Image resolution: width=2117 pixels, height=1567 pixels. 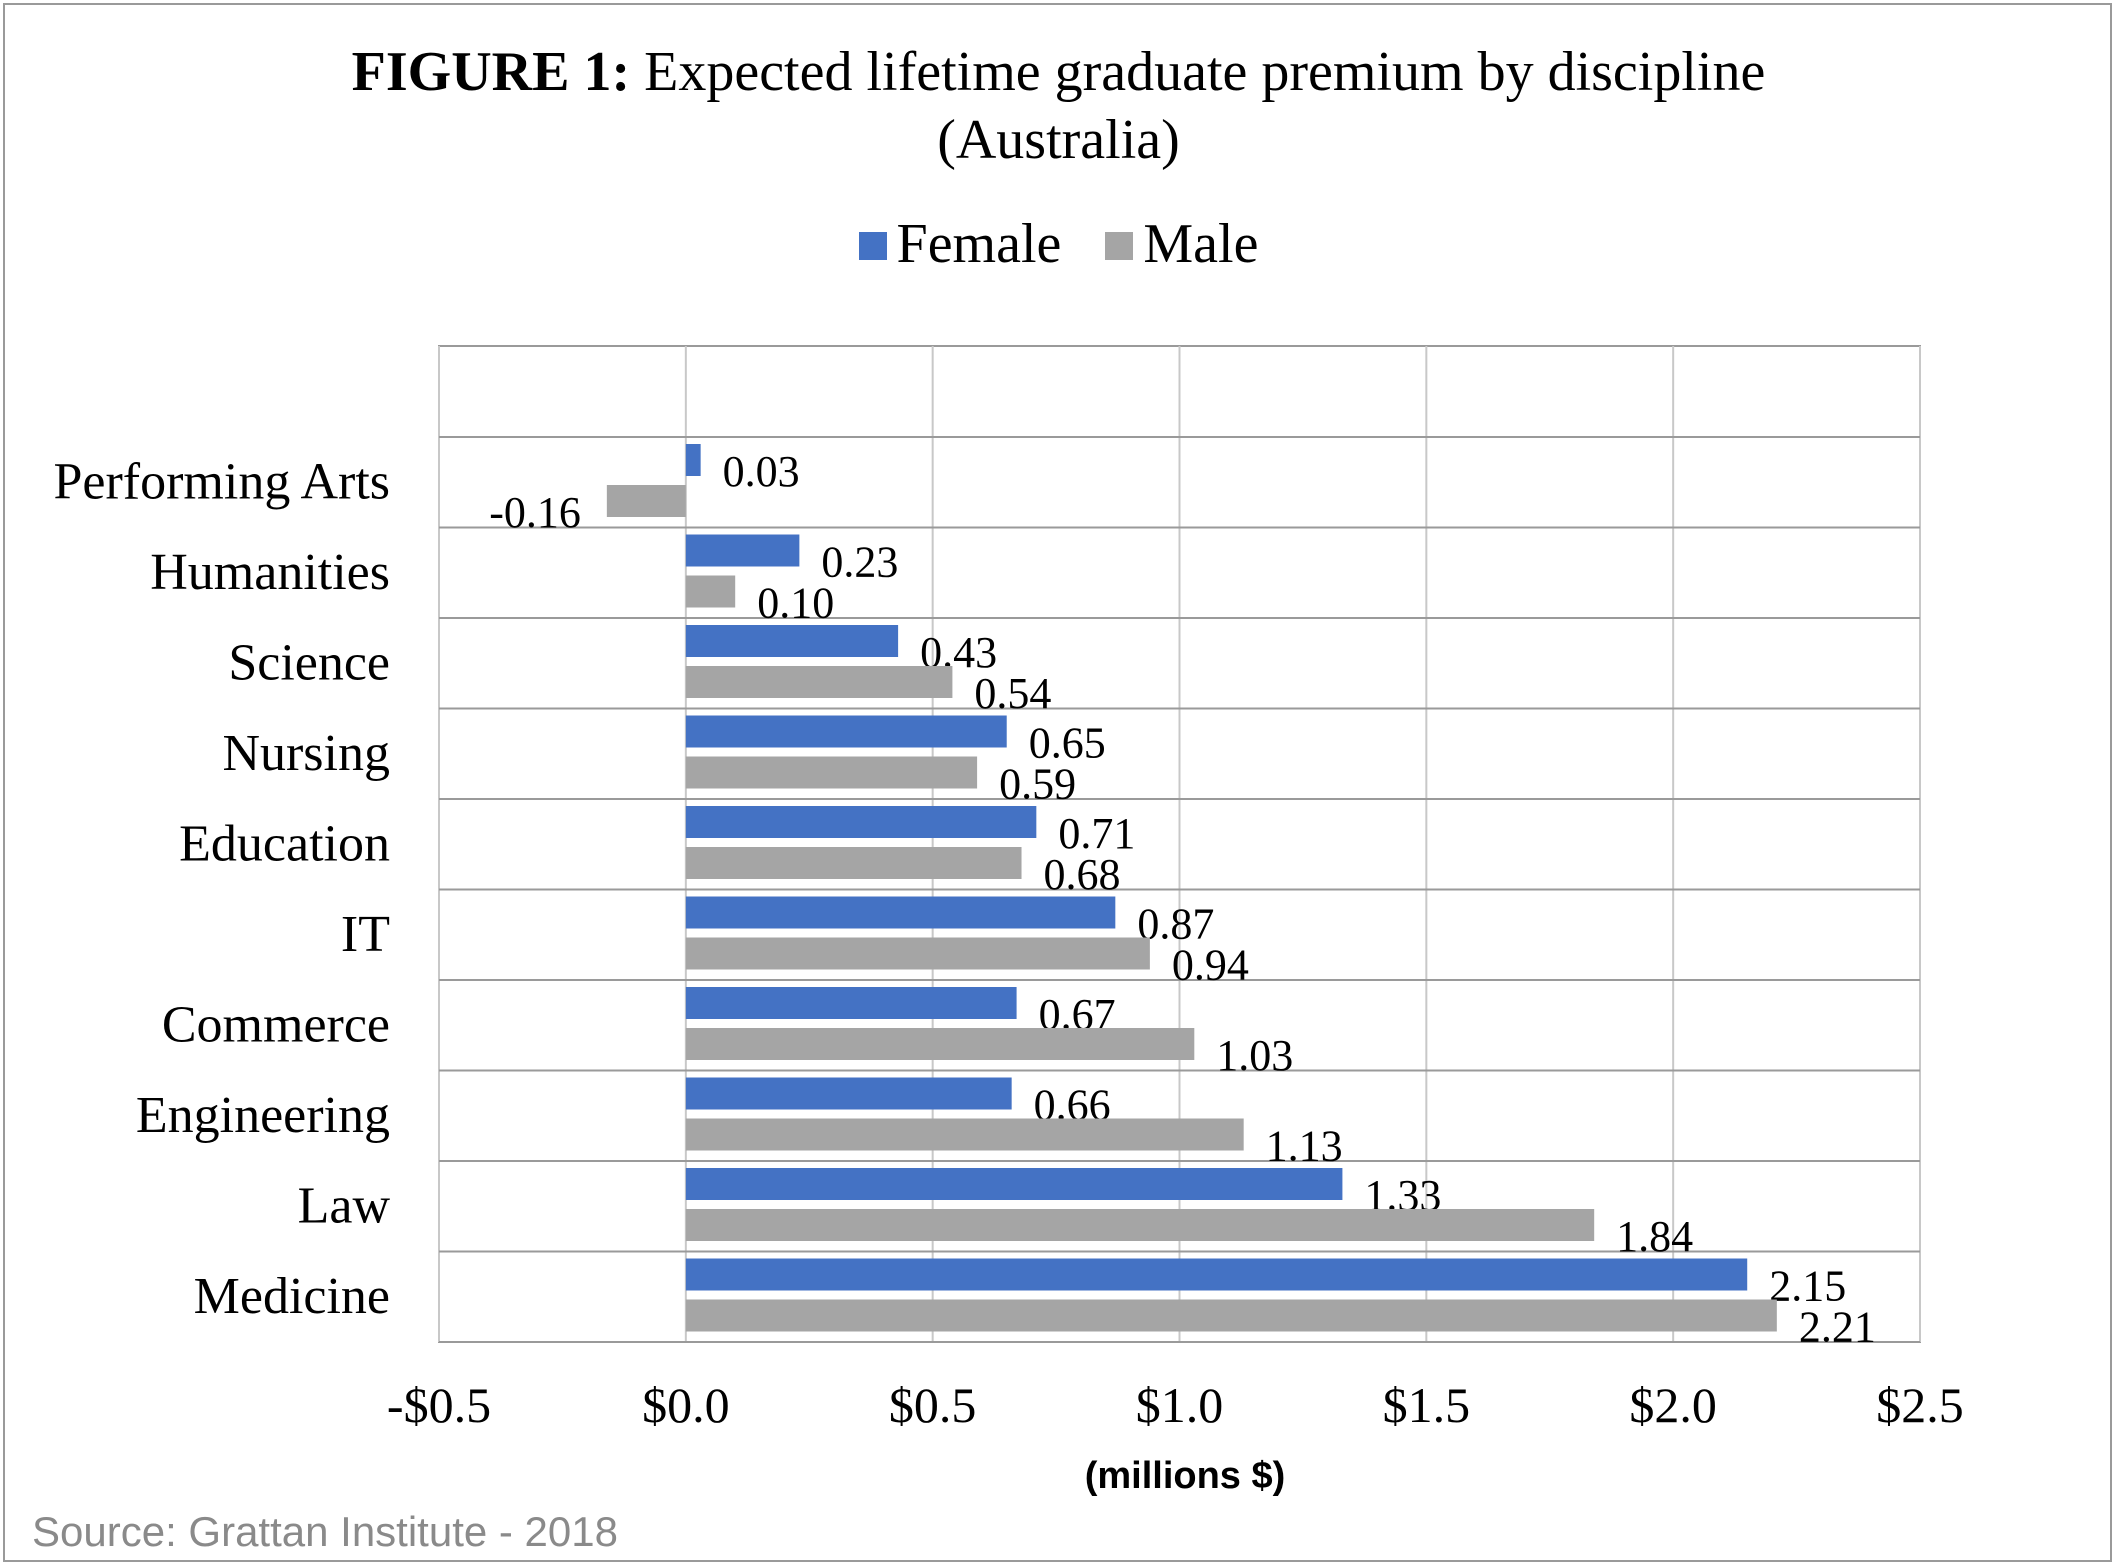 What do you see at coordinates (795, 603) in the screenshot?
I see `data-label-male: 0.10` at bounding box center [795, 603].